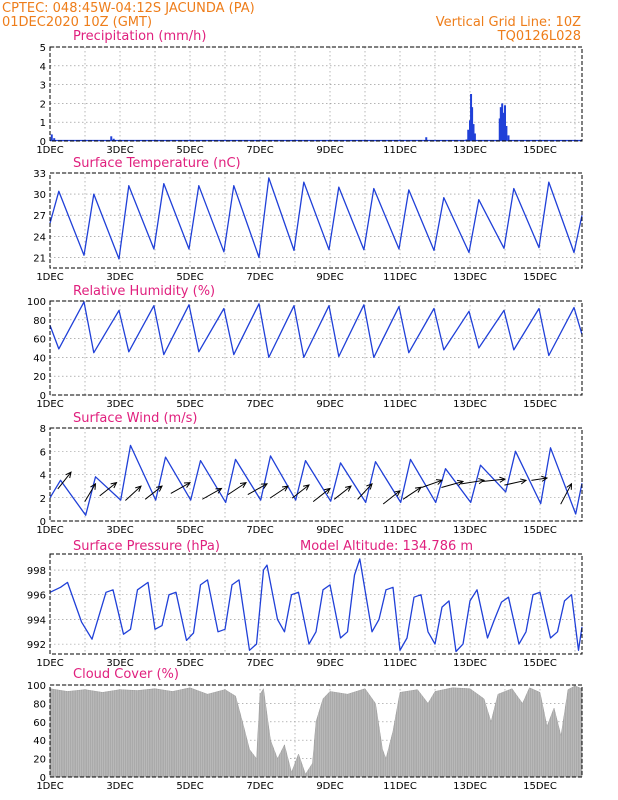 The image size is (618, 800). What do you see at coordinates (39, 216) in the screenshot?
I see `y-tick-label: 27` at bounding box center [39, 216].